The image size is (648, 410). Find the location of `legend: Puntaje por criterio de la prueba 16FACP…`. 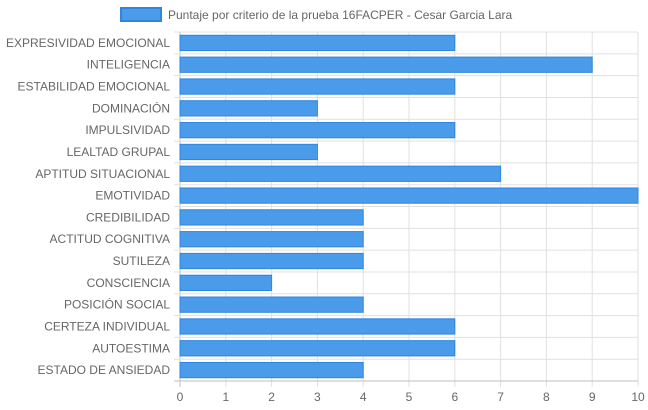

legend: Puntaje por criterio de la prueba 16FACP… is located at coordinates (316, 14).